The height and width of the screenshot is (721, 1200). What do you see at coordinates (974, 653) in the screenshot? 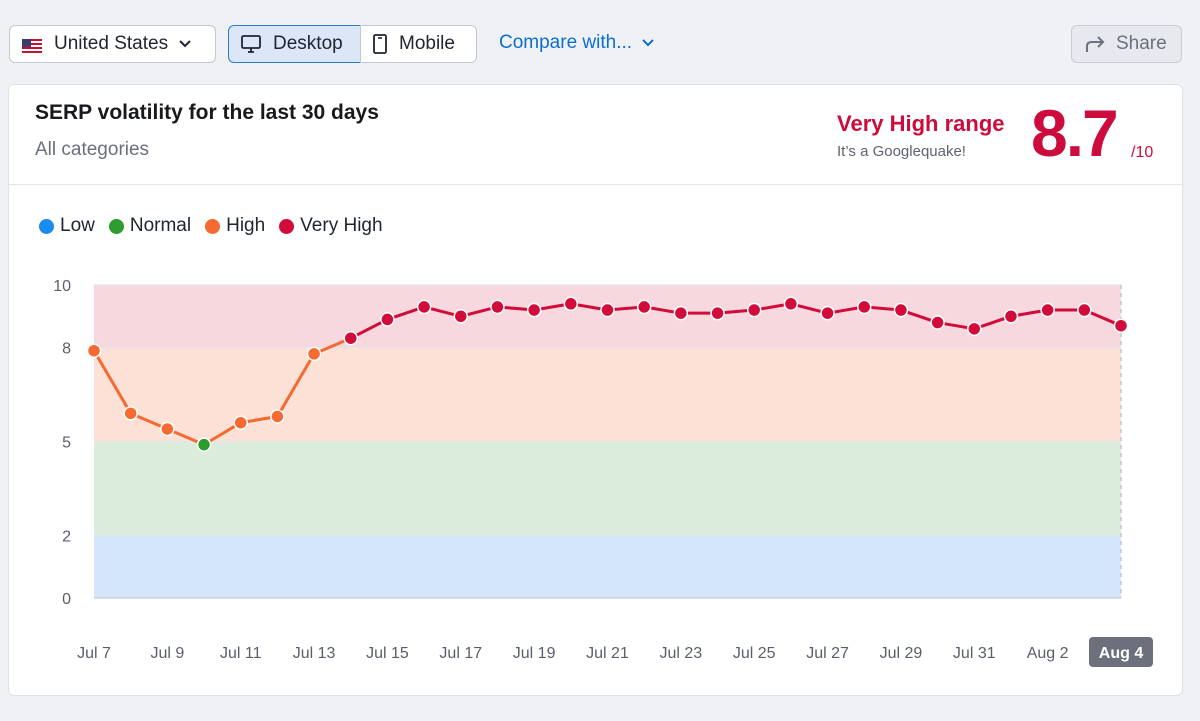
I see `x-tick-label: Jul 31` at bounding box center [974, 653].